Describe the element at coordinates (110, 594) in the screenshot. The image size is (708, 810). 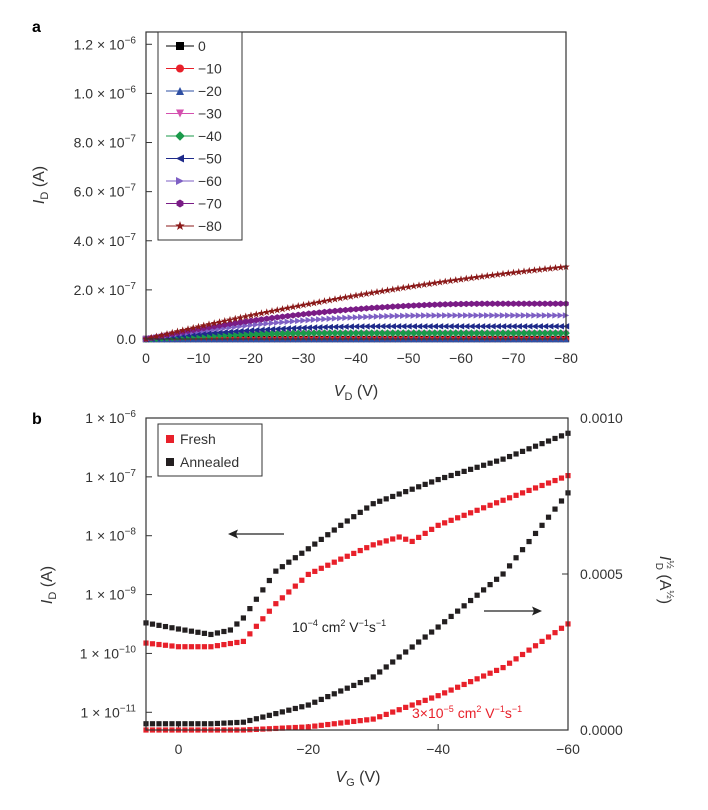
I see `panel-b-ytick-left-label: 1 × 10⁻⁹` at that location.